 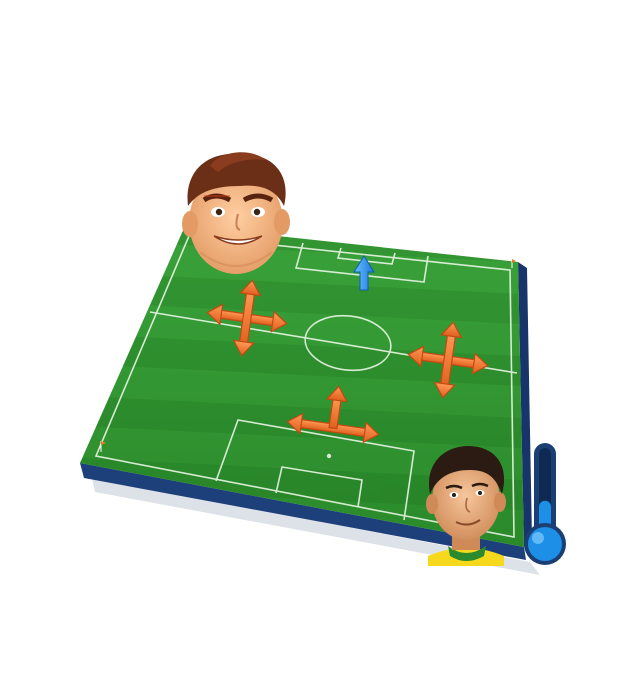 What do you see at coordinates (513, 263) in the screenshot?
I see `corner-flag-right` at bounding box center [513, 263].